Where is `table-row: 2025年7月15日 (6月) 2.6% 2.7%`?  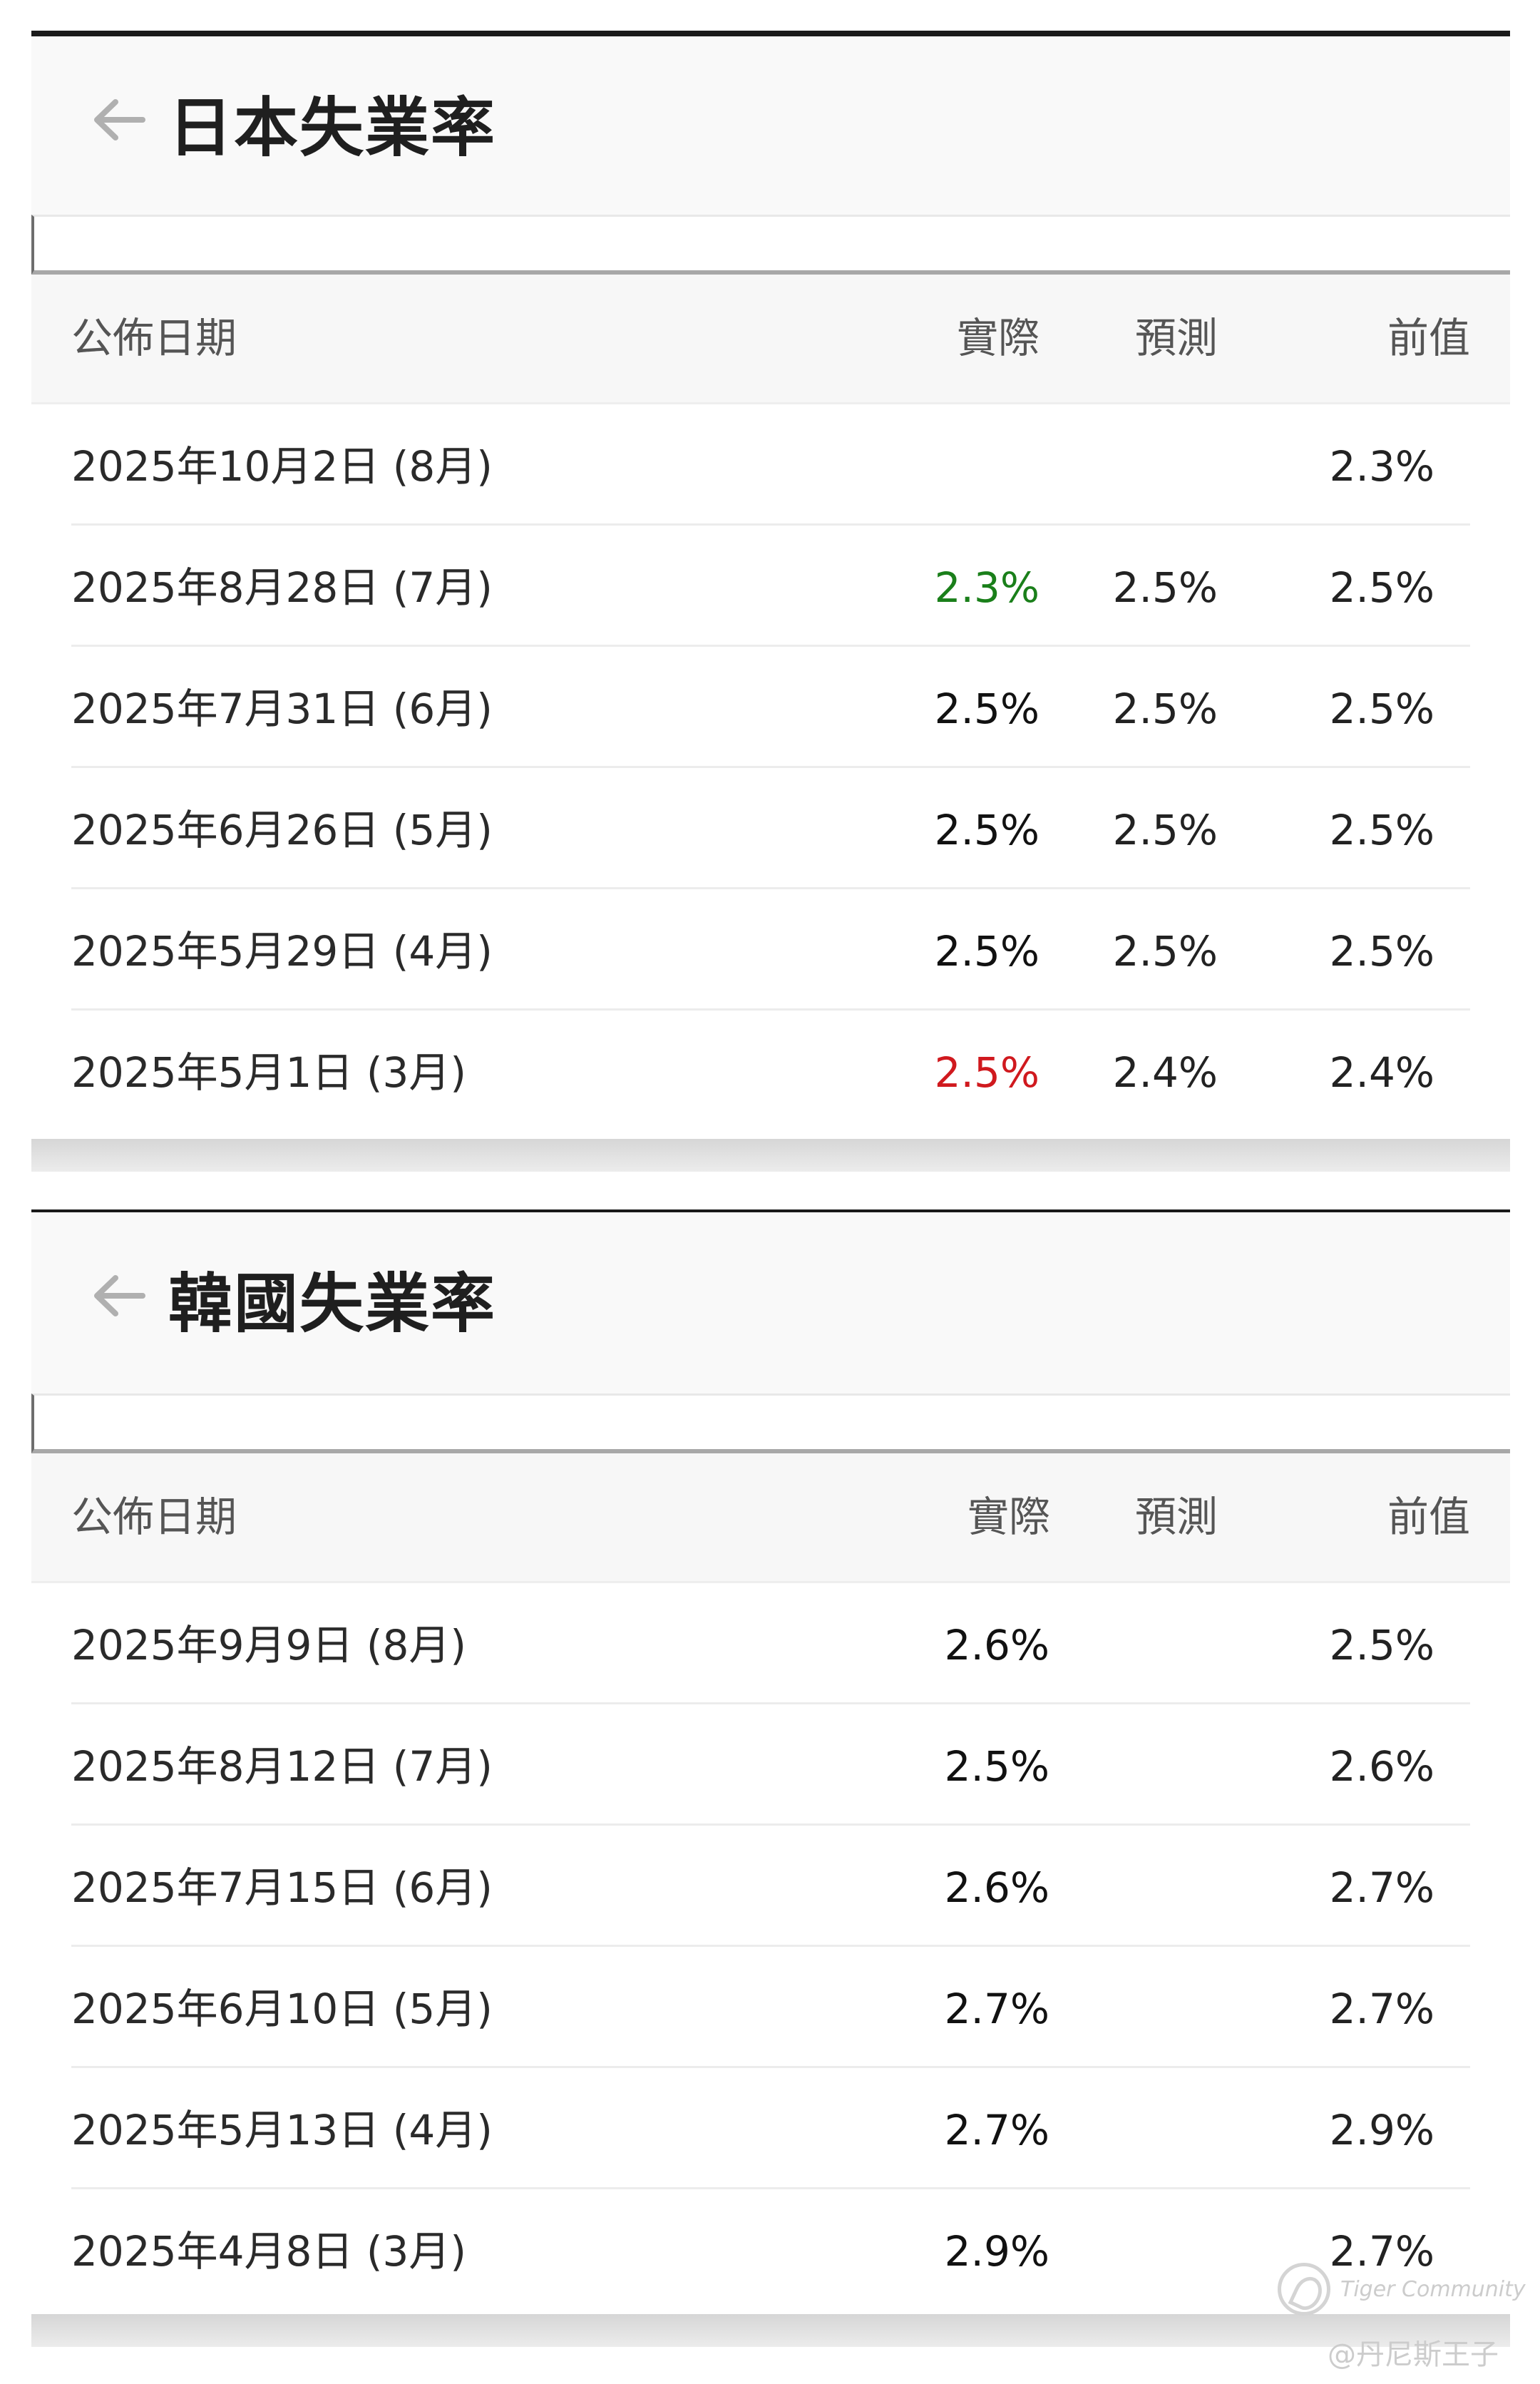
table-row: 2025年7月15日 (6月) 2.6% 2.7% is located at coordinates (770, 1886).